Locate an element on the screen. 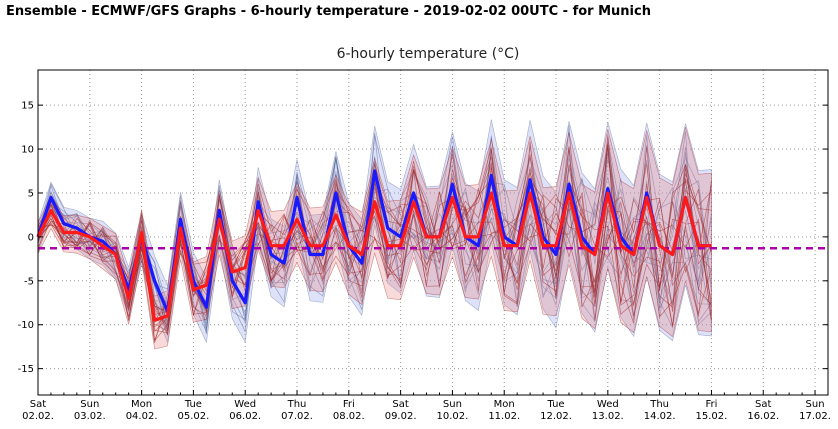  y-tick-label: 15 is located at coordinates (27, 106).